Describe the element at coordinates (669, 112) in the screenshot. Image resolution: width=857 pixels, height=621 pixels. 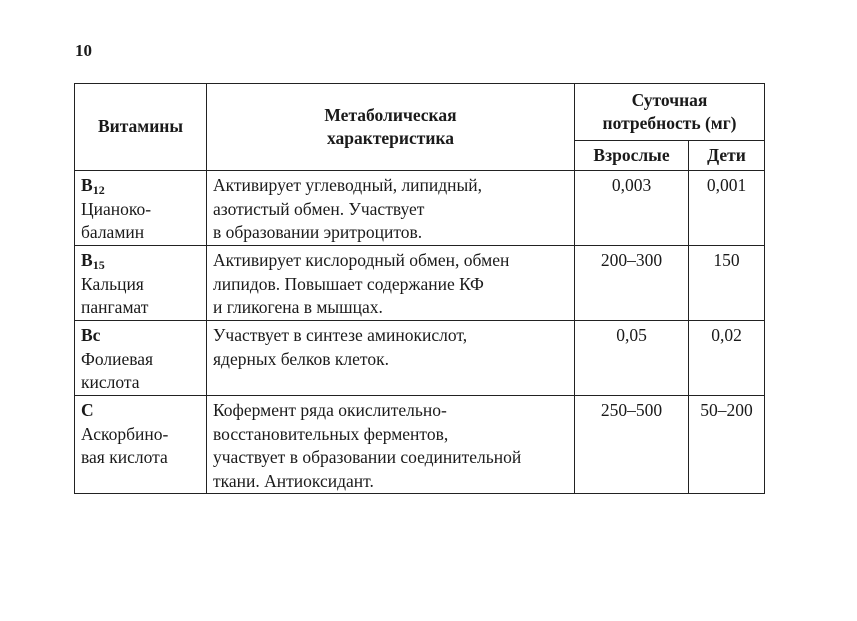
I see `header-daily-need: Суточная потребность (мг)` at that location.